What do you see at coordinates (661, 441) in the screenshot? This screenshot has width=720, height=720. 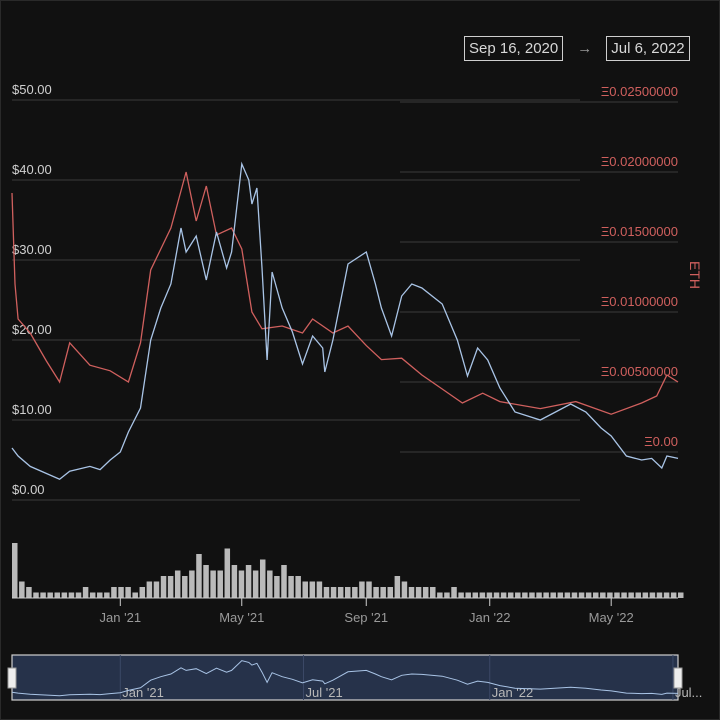 I see `right-tick-label: Ξ0.00` at bounding box center [661, 441].